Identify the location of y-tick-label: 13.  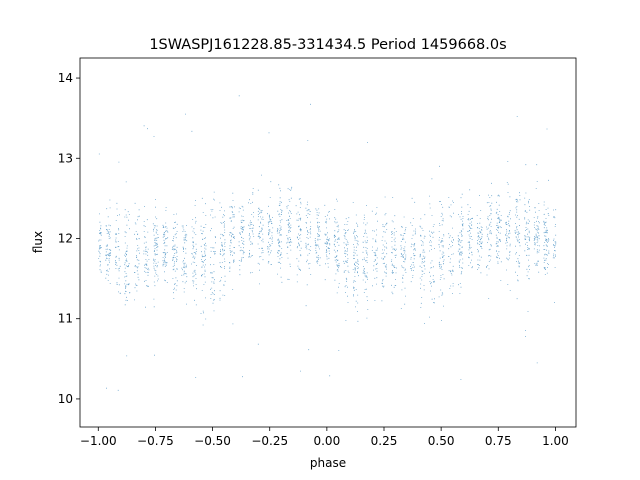
(65, 158).